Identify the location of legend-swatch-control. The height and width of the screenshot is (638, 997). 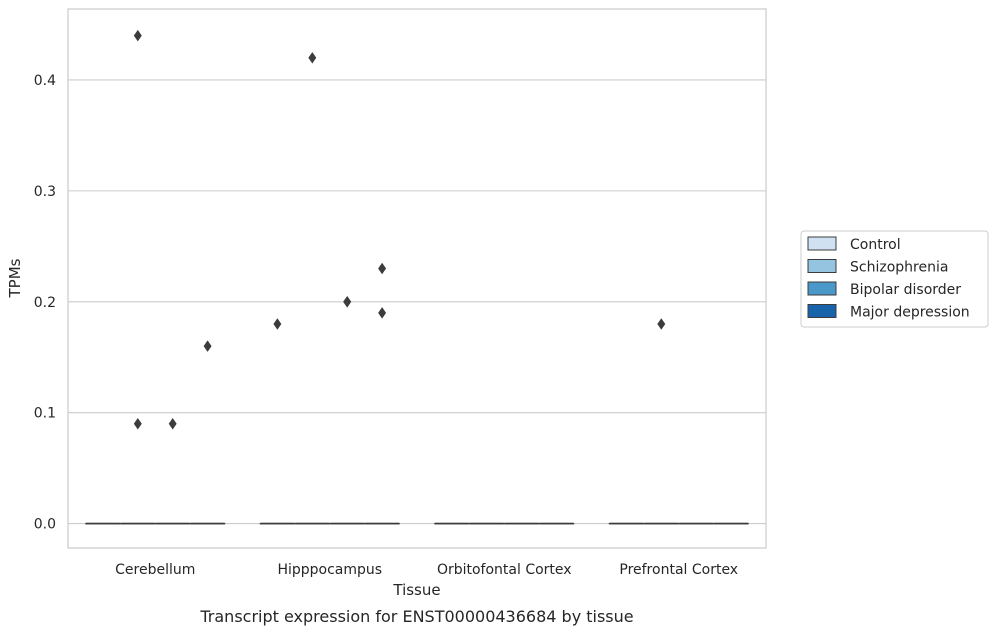
(822, 243).